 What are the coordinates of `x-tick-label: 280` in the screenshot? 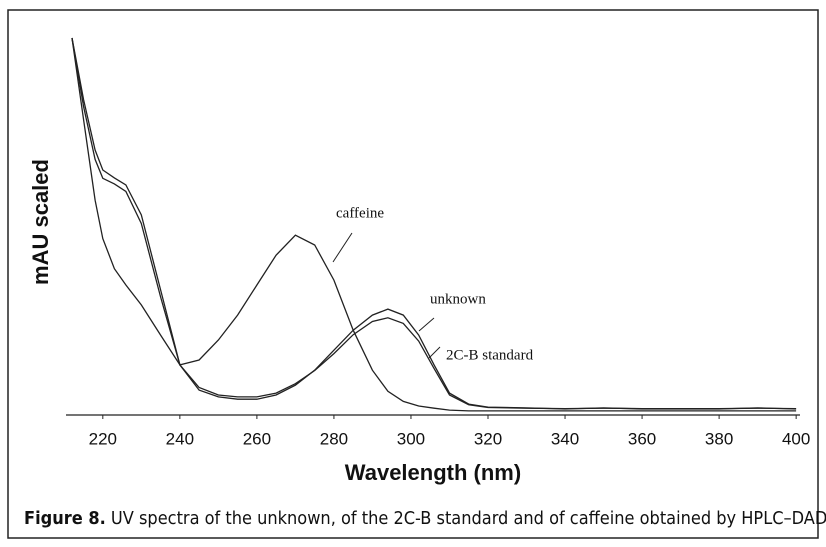 It's located at (334, 438).